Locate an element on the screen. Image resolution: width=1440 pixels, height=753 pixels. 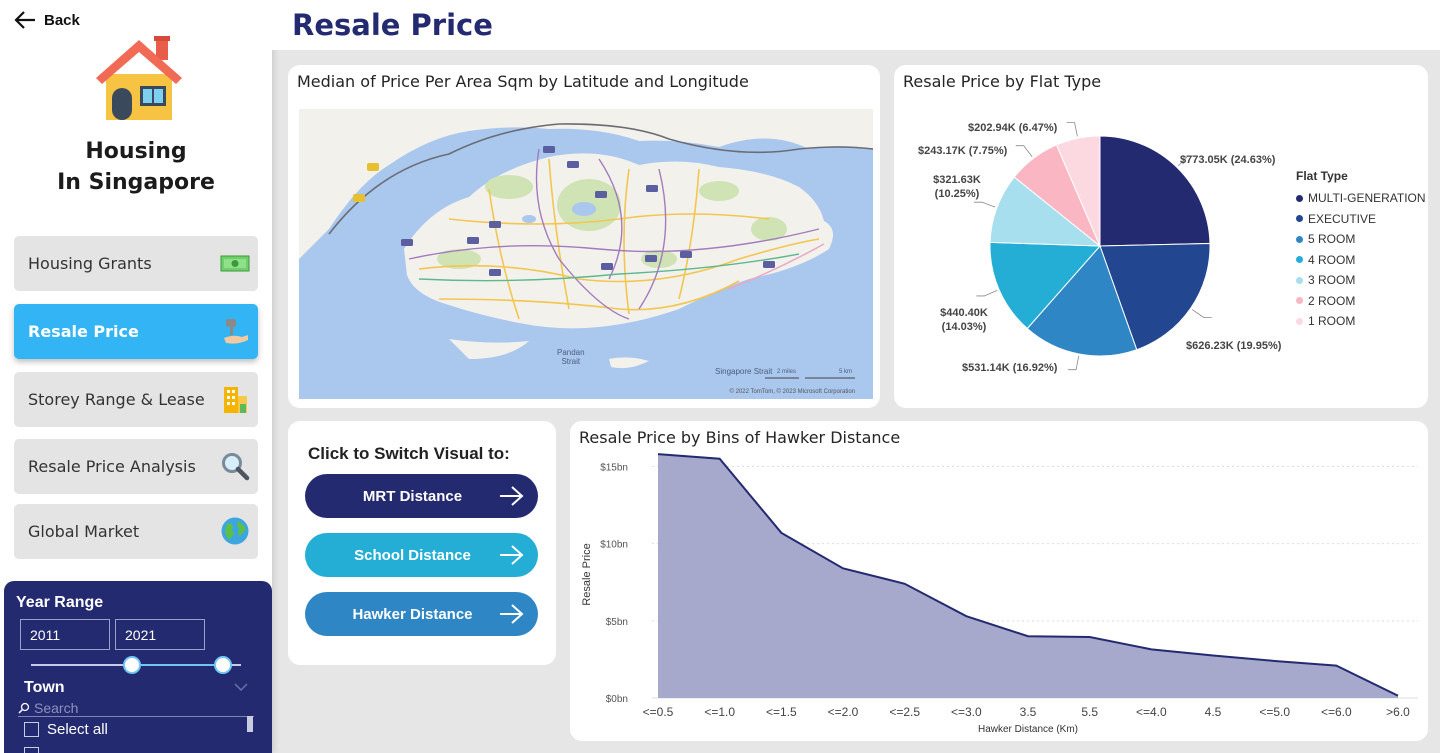
pandan-strait-label: Pandan Strait is located at coordinates (571, 357).